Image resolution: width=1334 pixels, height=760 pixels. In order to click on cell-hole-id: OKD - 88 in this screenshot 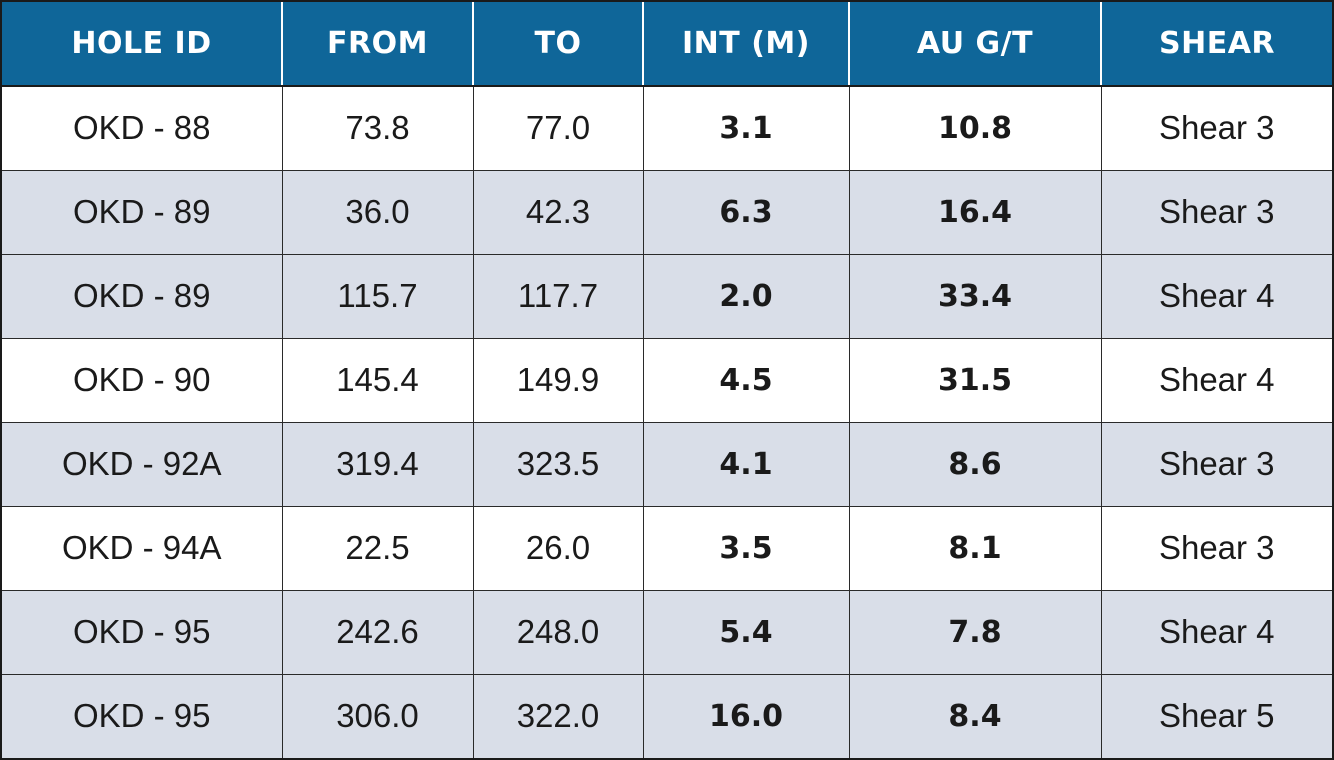, I will do `click(142, 127)`.